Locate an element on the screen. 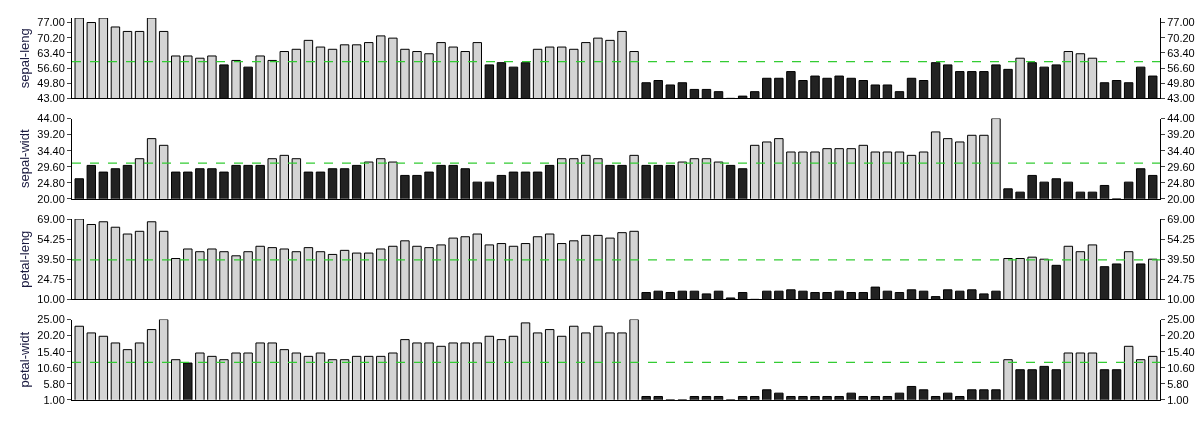  y-axis-title: sepal-leng is located at coordinates (25, 58).